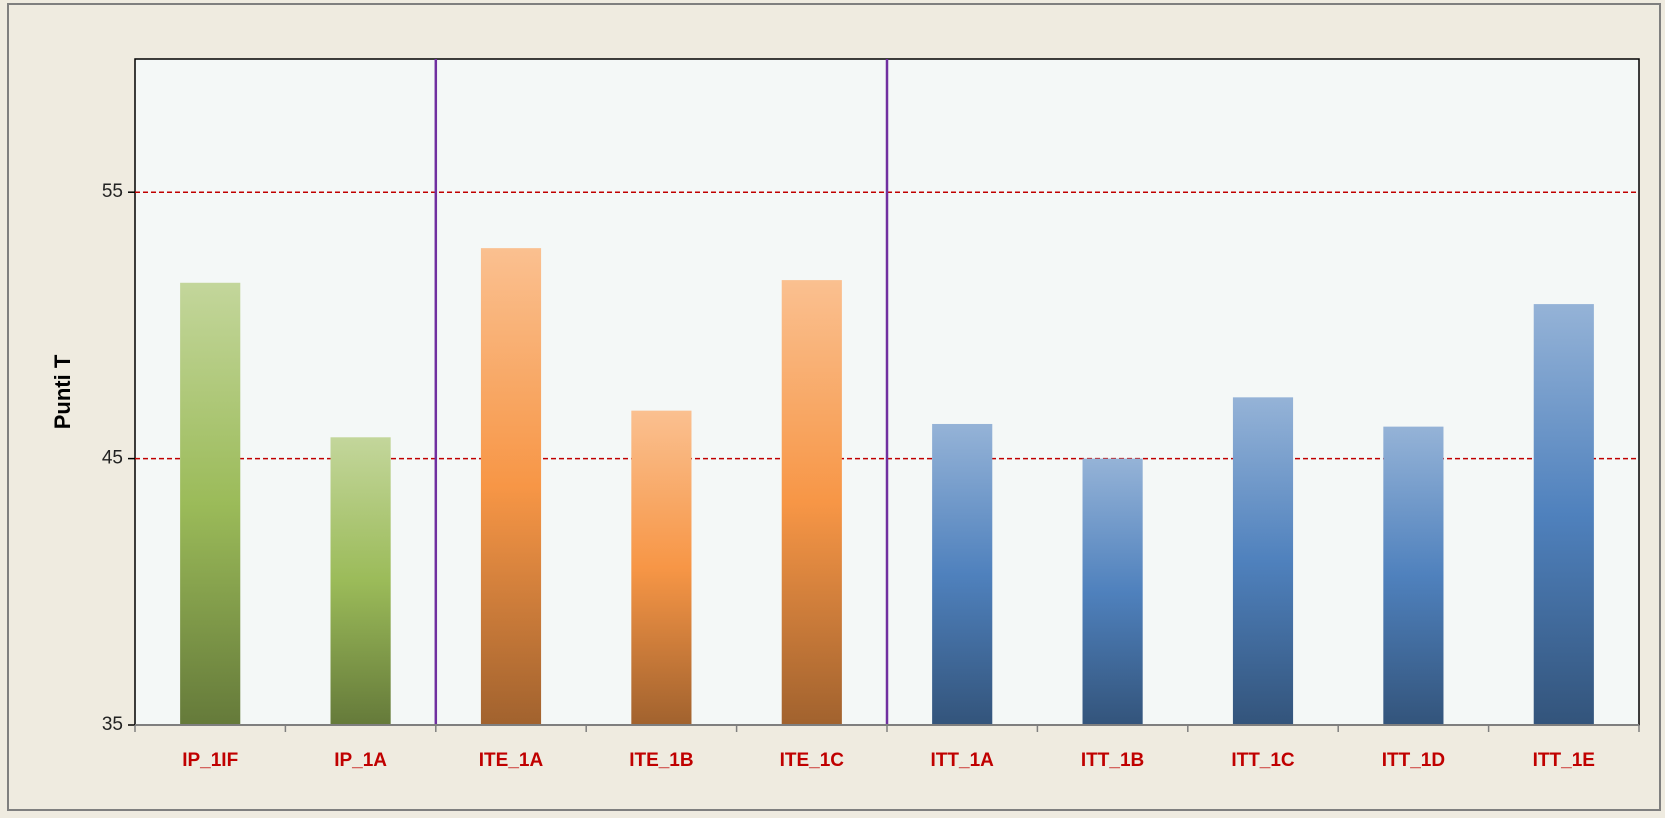  What do you see at coordinates (1112, 760) in the screenshot?
I see `x-tick-label: ITT_1B` at bounding box center [1112, 760].